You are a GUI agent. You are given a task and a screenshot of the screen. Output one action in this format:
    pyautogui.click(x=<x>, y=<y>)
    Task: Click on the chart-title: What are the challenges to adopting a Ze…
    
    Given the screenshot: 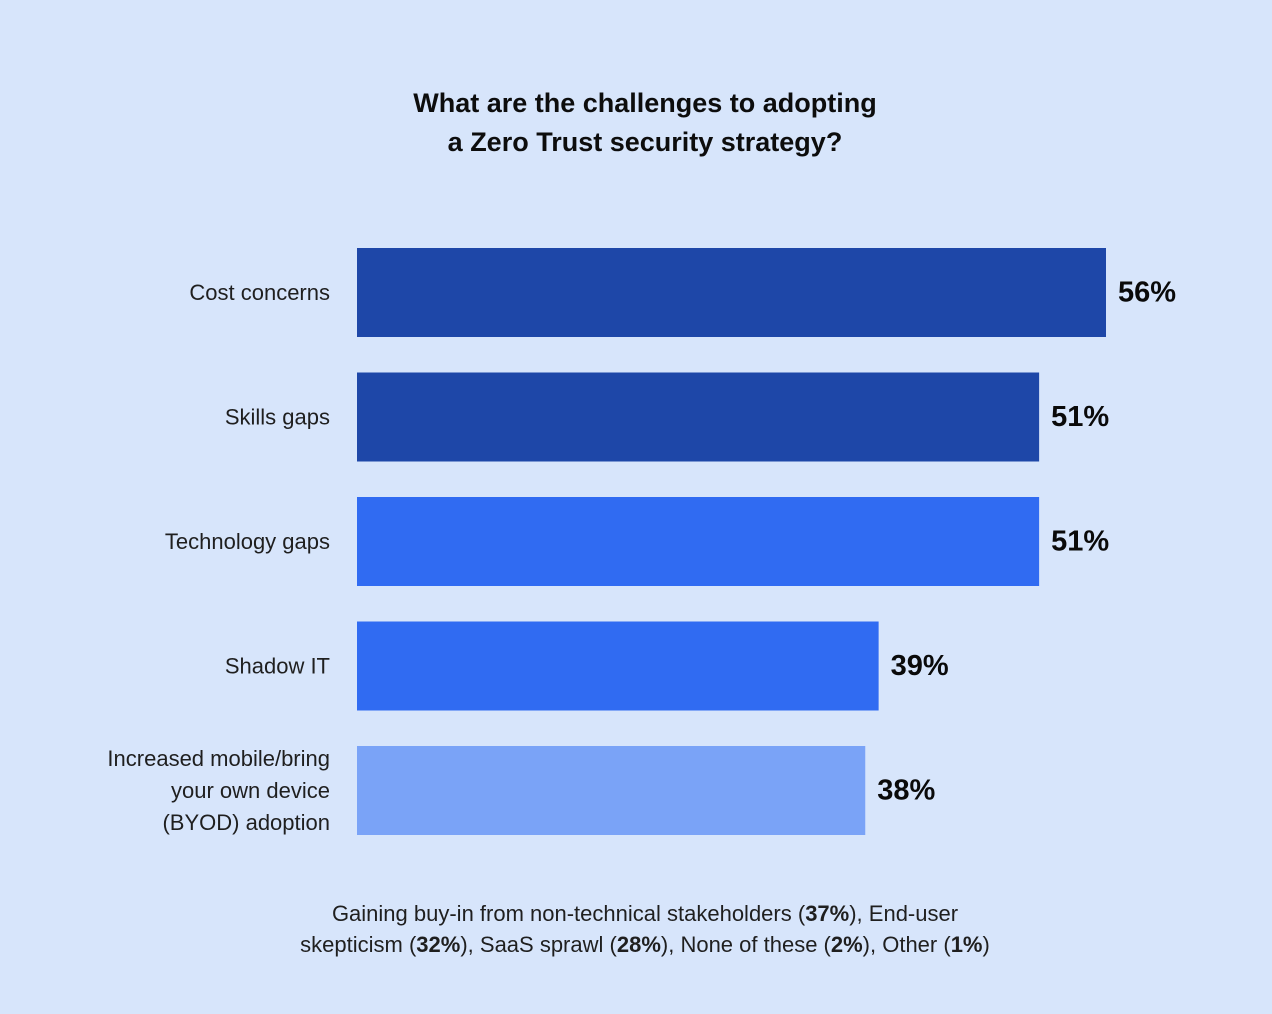 What is the action you would take?
    pyautogui.click(x=636, y=123)
    